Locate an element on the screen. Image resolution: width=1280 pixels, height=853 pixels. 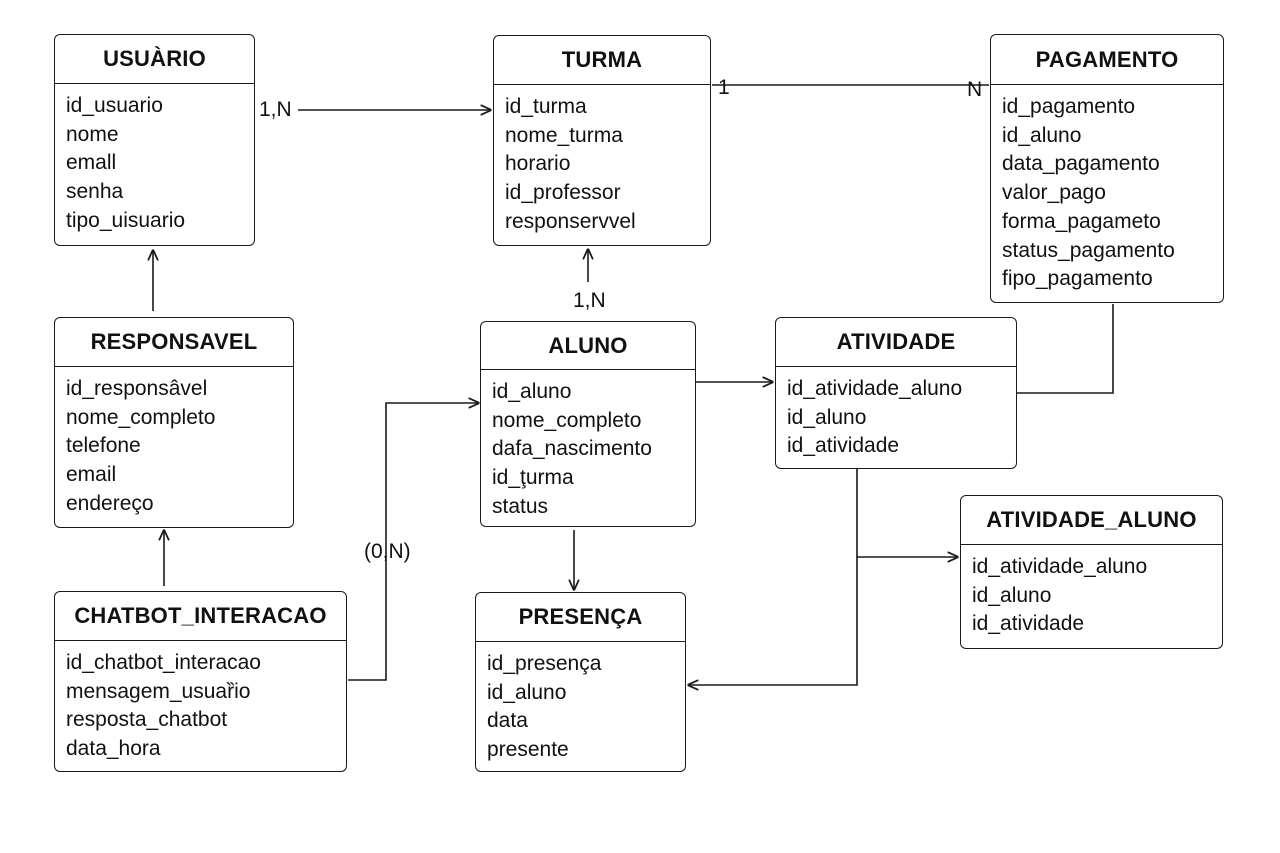
attribute: nome_turma is located at coordinates (564, 135).